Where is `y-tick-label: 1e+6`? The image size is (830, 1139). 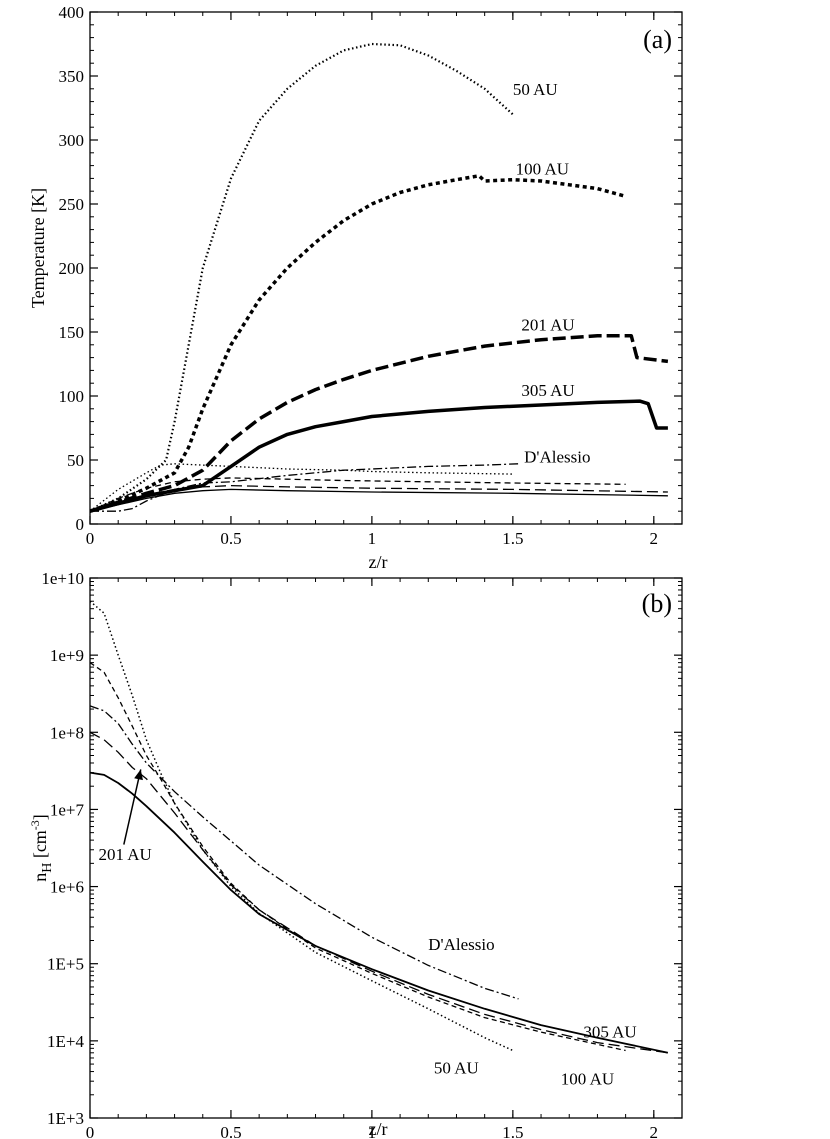 y-tick-label: 1e+6 is located at coordinates (67, 887).